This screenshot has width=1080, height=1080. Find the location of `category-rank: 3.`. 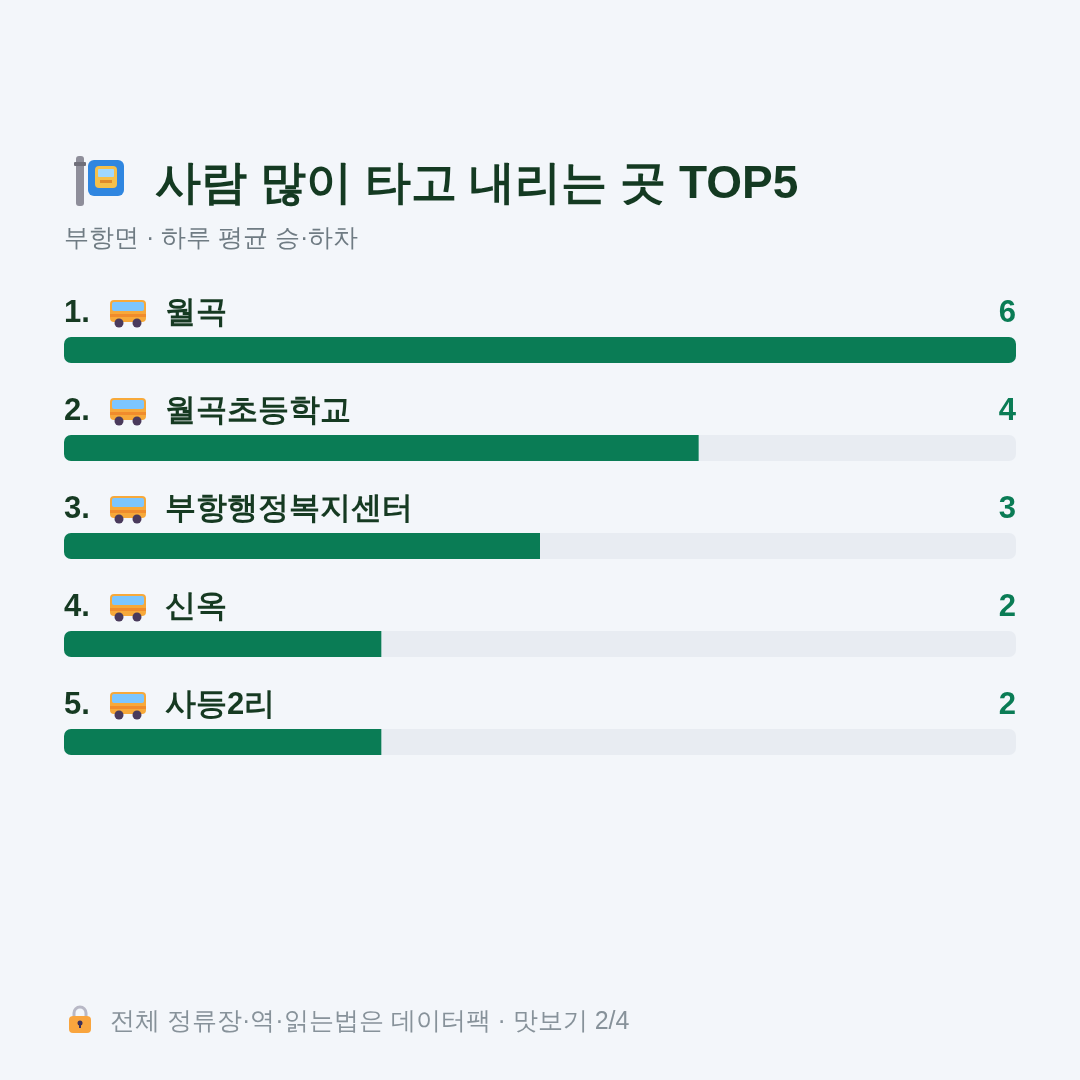

category-rank: 3. is located at coordinates (77, 507).